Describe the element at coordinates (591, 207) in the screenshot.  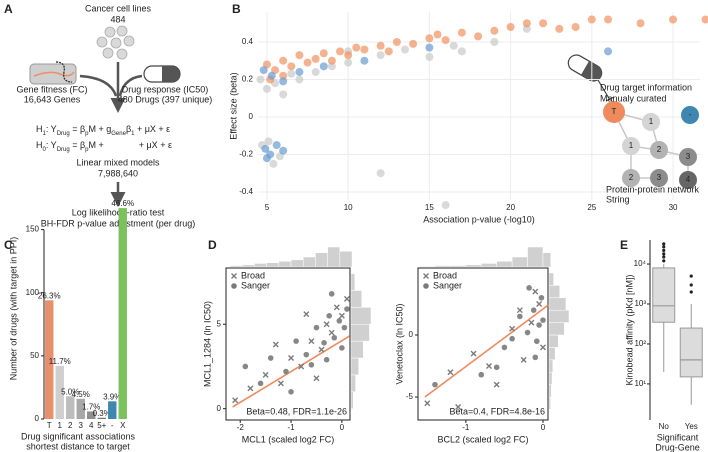
I see `x-tick-label: 25` at that location.